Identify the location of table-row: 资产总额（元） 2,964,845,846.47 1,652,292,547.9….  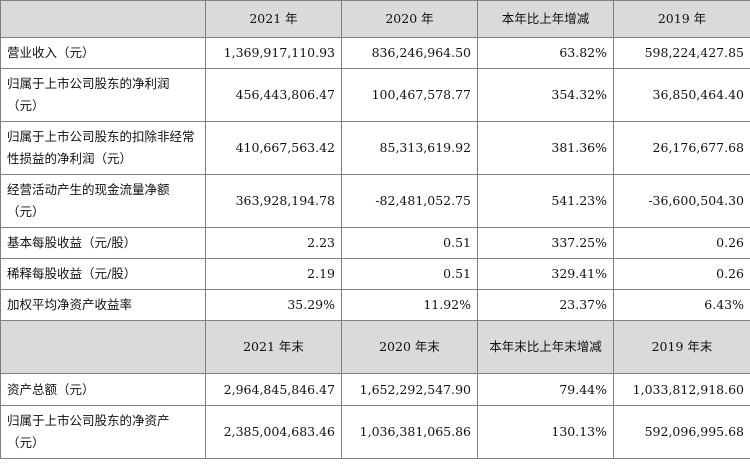
(375, 389).